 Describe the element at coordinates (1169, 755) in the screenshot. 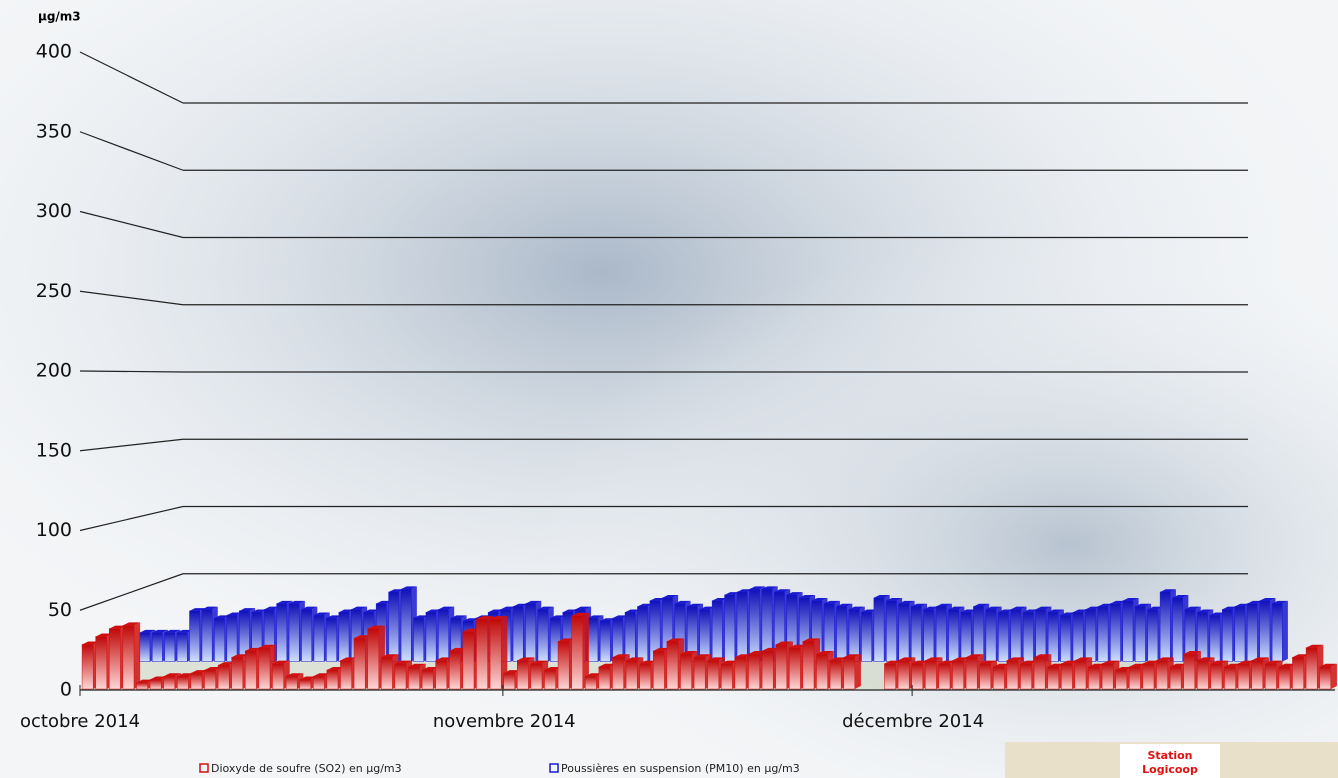

I see `logo-text: Station` at that location.